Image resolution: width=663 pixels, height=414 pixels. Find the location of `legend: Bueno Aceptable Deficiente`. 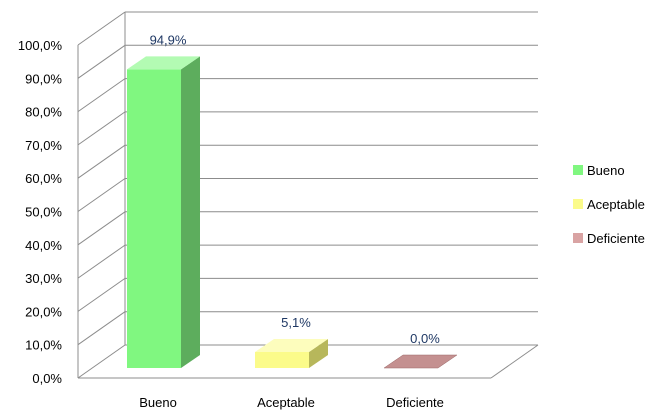

legend: Bueno Aceptable Deficiente is located at coordinates (609, 204).